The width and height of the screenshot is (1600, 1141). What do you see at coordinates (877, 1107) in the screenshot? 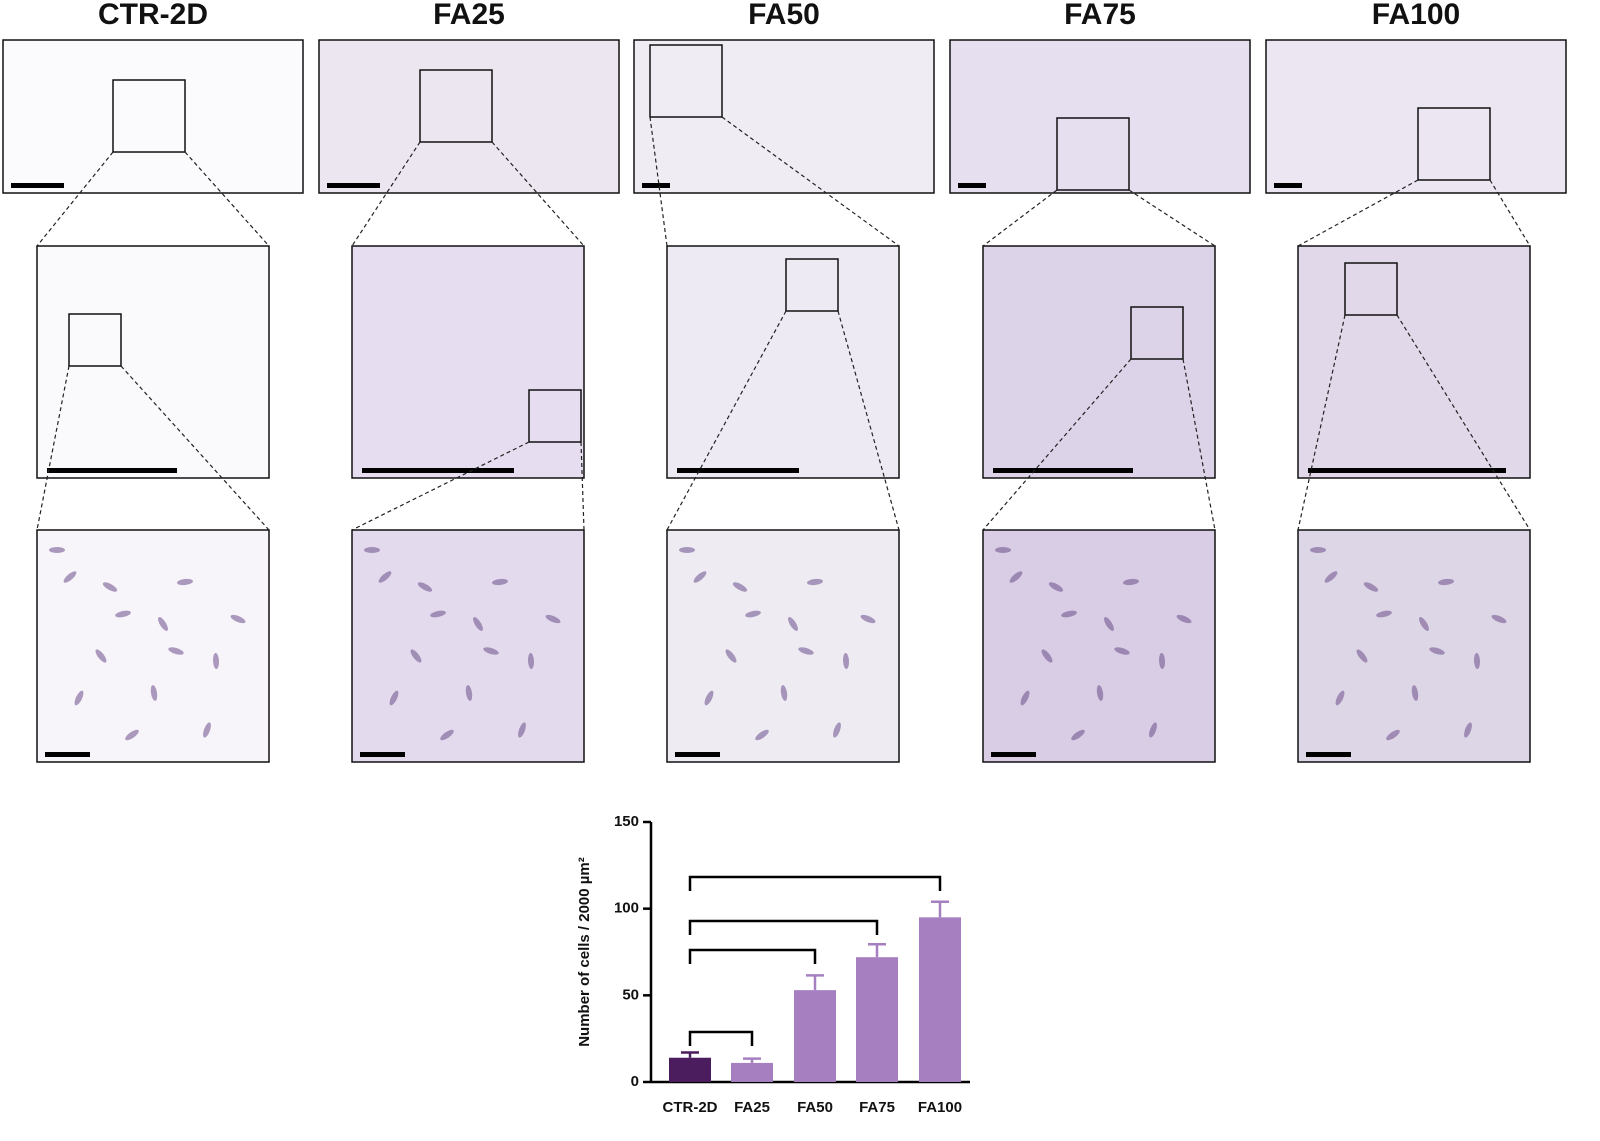
I see `x-tick-label: FA75` at bounding box center [877, 1107].